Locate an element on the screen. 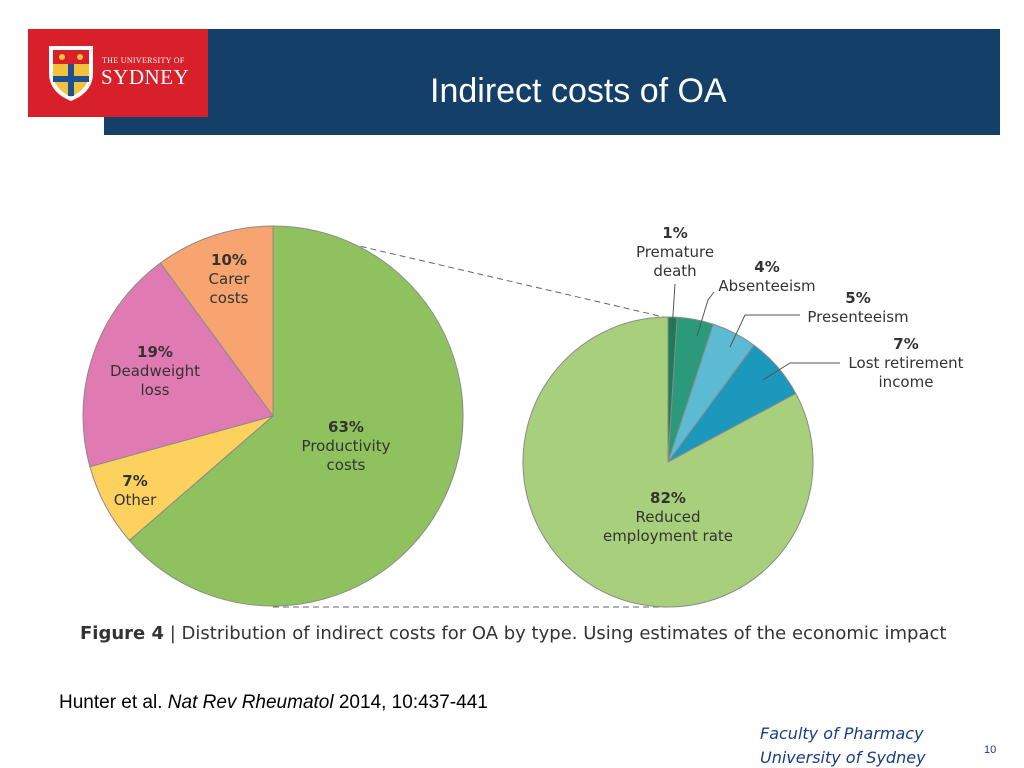  header-bar is located at coordinates (552, 82).